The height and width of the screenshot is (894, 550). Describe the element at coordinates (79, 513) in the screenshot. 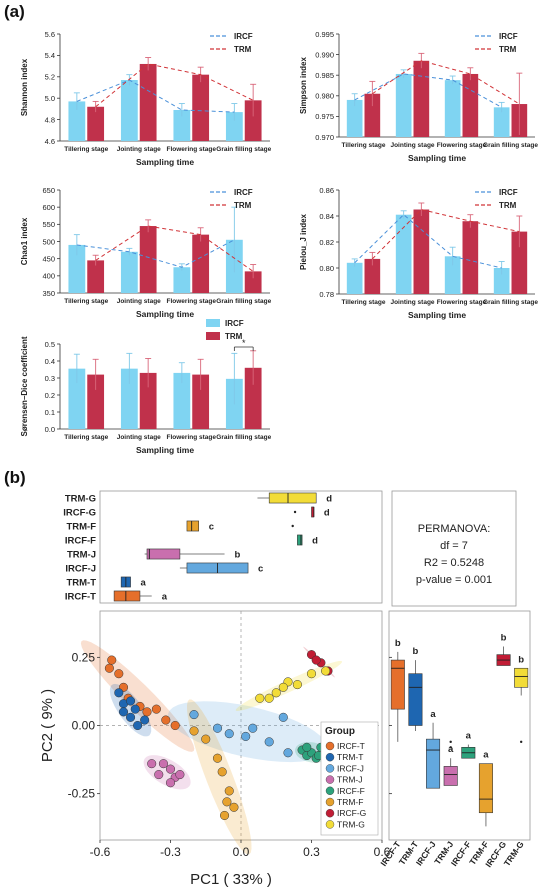

I see `boxplot-row-label: IRCF-G` at that location.